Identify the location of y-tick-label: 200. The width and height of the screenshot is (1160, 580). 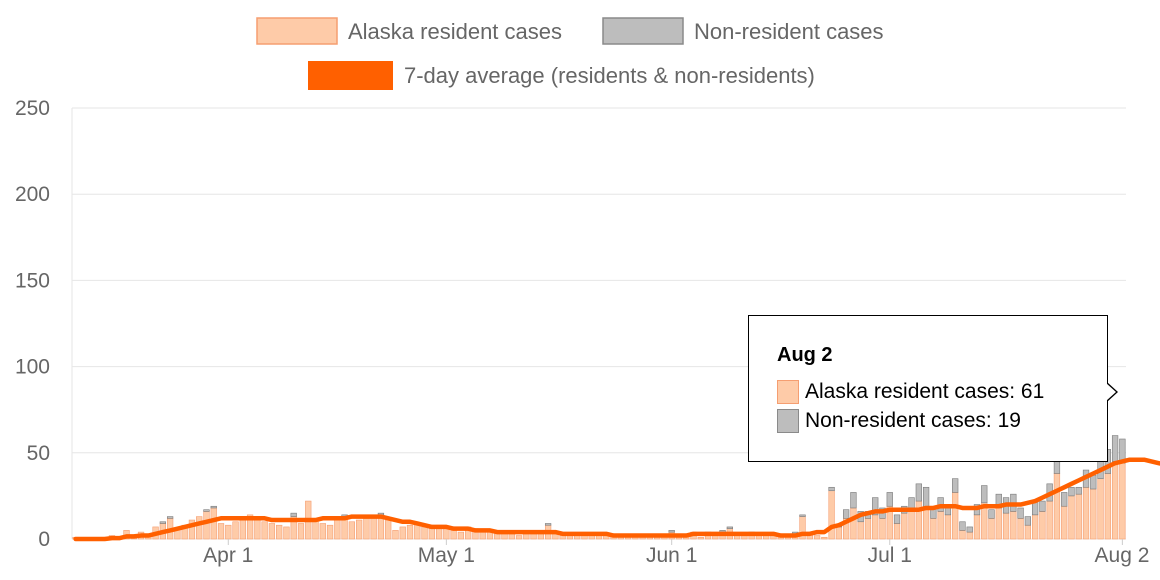
(32, 194).